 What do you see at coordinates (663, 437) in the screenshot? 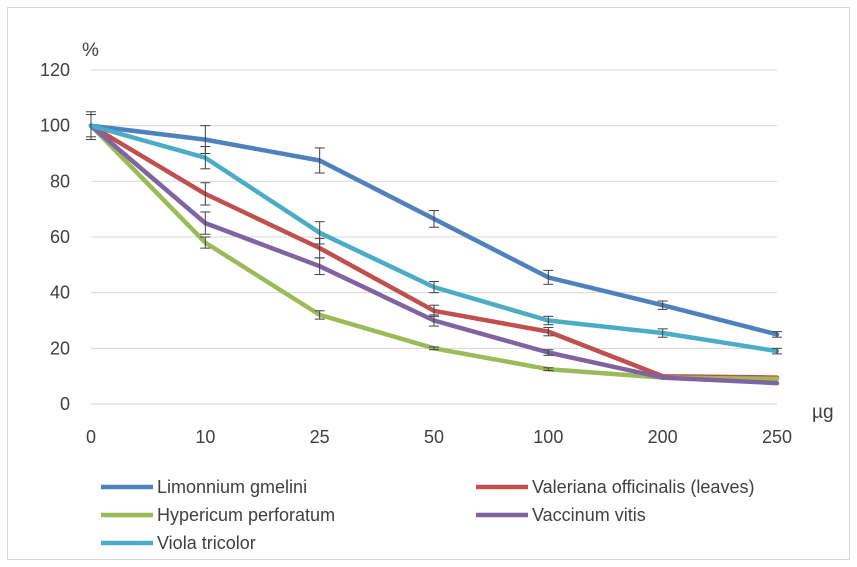
I see `x-tick-label: 200` at bounding box center [663, 437].